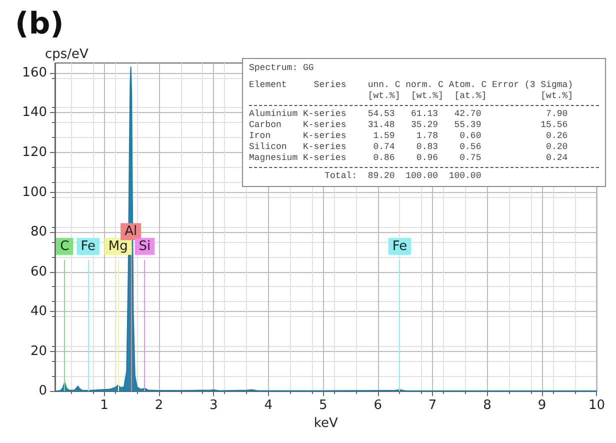 This screenshot has width=616, height=443. Describe the element at coordinates (268, 406) in the screenshot. I see `x-tick-label: 4` at that location.